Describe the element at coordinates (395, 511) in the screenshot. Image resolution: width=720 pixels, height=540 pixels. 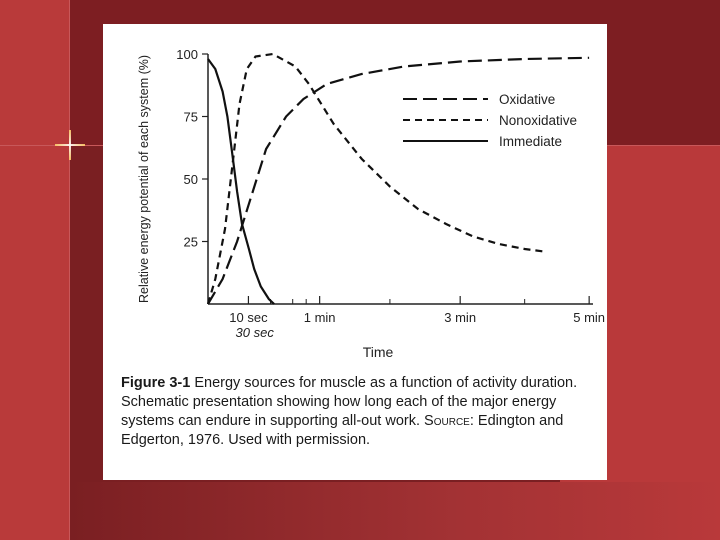
I see `background-bottom-band` at that location.